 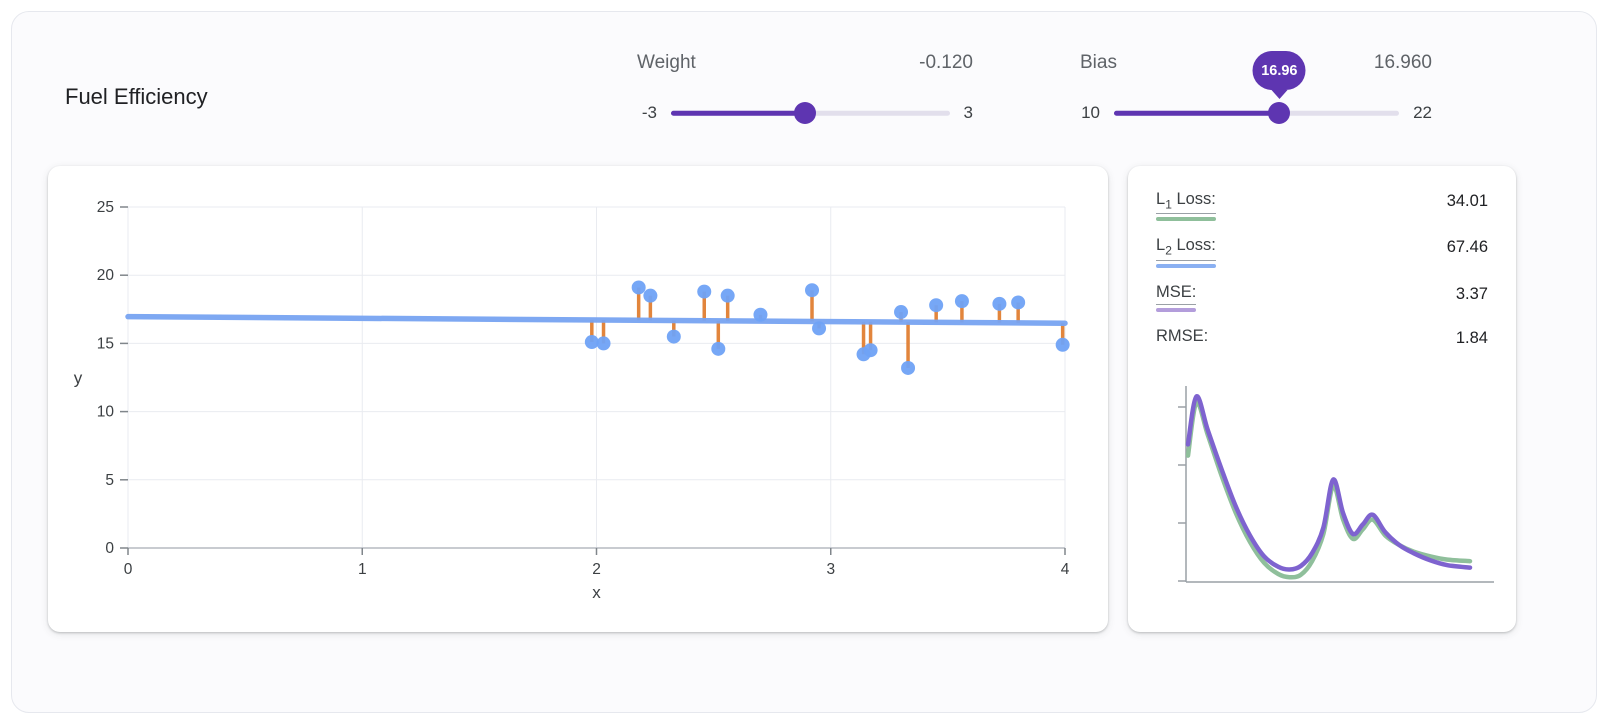 I want to click on weight-max-label: 3, so click(x=968, y=112).